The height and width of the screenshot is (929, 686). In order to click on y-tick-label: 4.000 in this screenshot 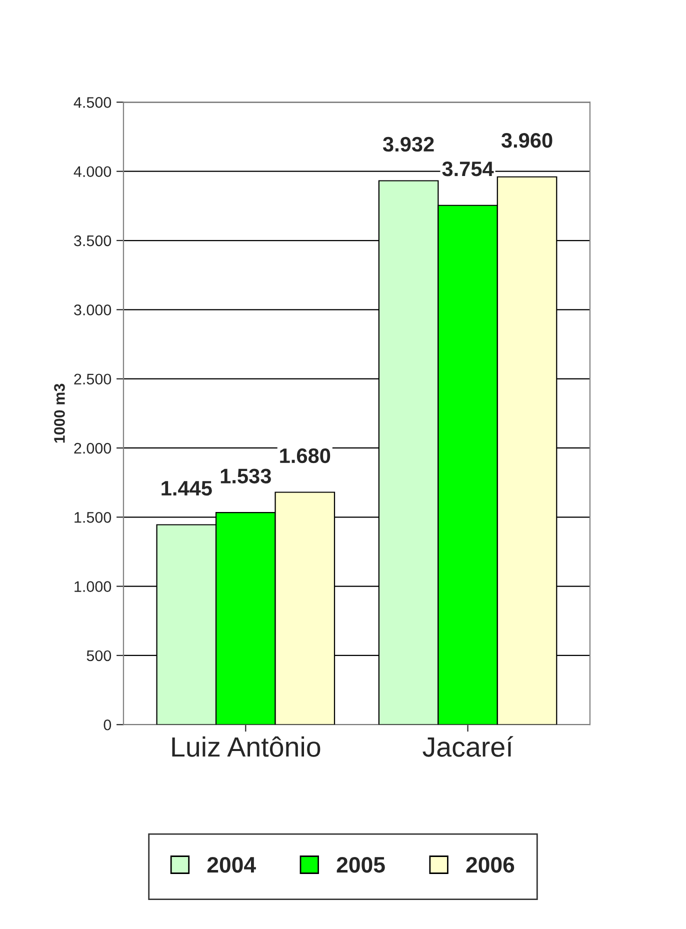, I will do `click(93, 172)`.